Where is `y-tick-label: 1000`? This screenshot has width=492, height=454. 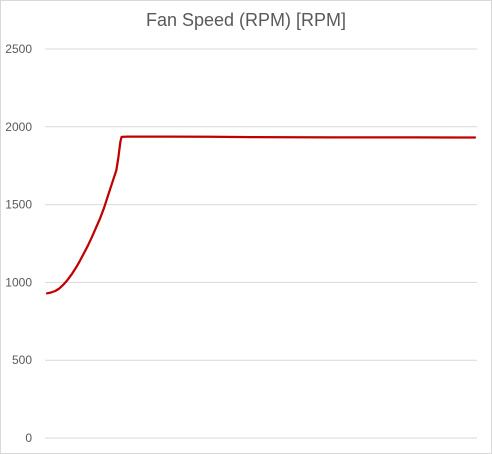
y-tick-label: 1000 is located at coordinates (18, 282).